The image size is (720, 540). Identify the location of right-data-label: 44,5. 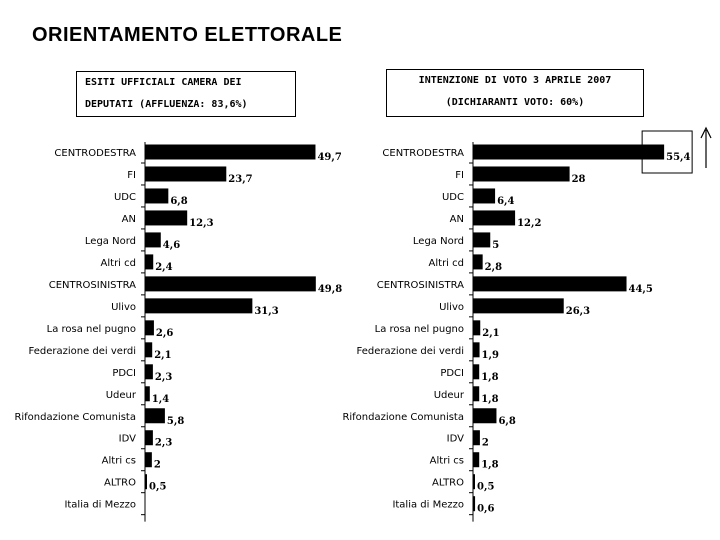
(641, 289).